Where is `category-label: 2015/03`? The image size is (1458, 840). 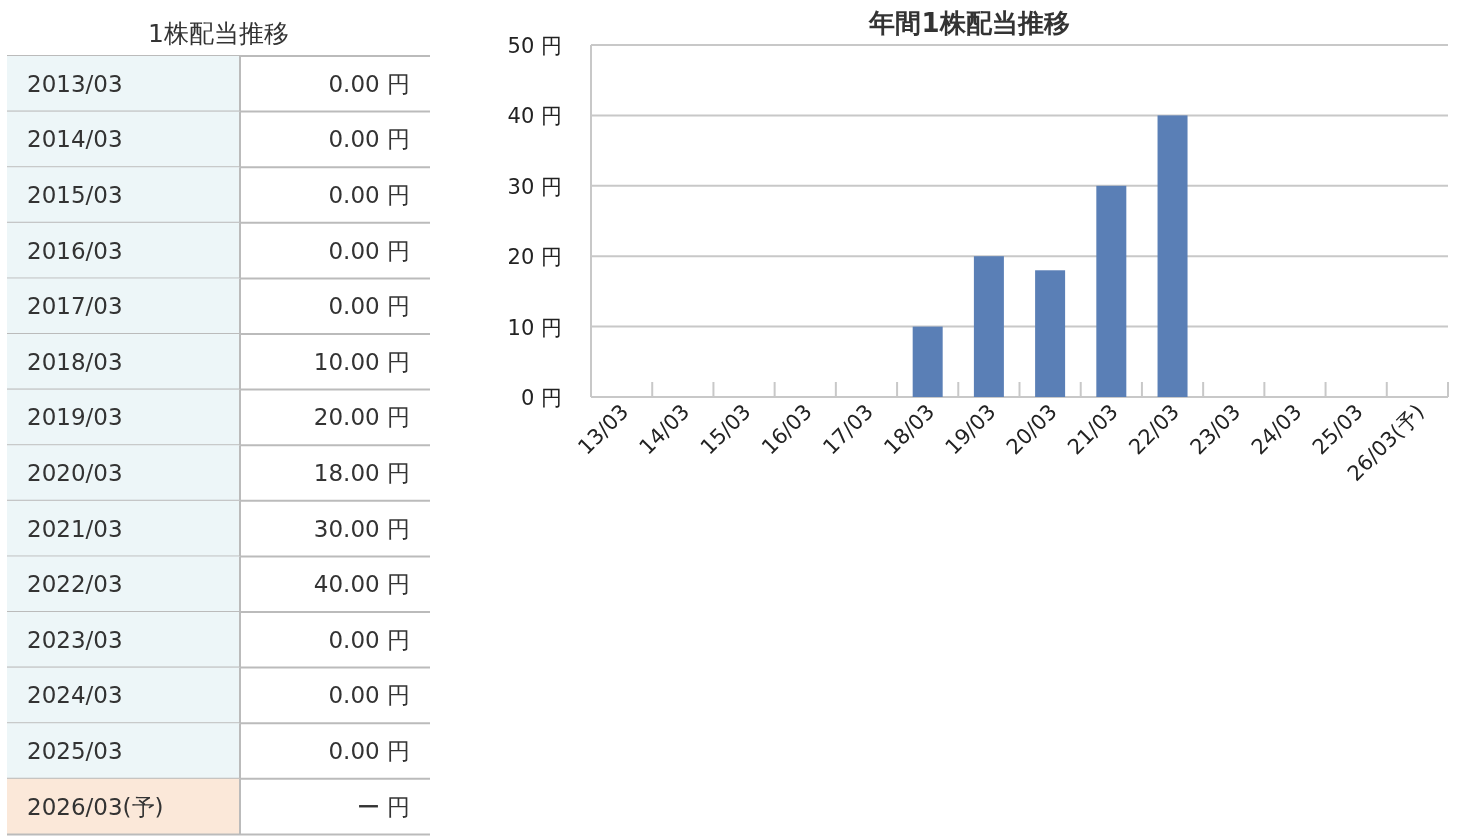
category-label: 2015/03 is located at coordinates (75, 195).